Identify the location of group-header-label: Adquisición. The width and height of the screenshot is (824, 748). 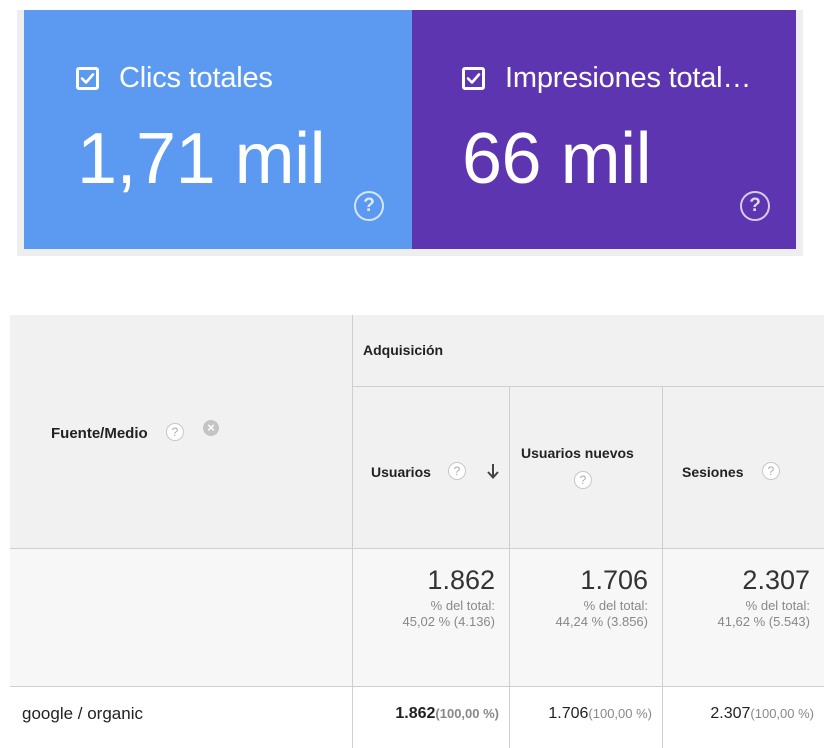
(403, 350).